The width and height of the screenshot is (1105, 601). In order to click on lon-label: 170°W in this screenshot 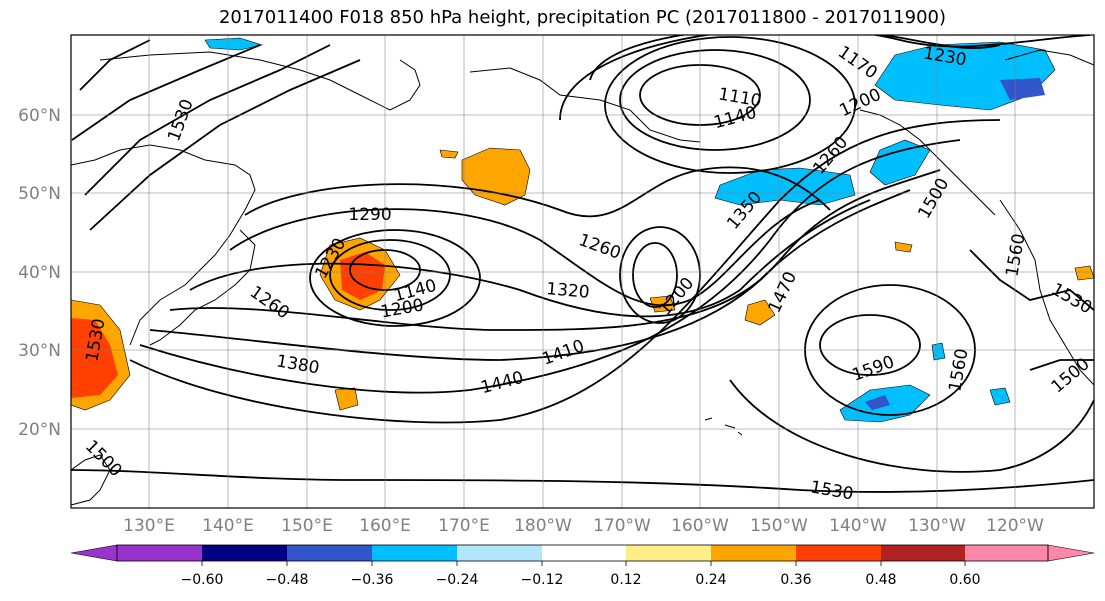, I will do `click(622, 526)`.